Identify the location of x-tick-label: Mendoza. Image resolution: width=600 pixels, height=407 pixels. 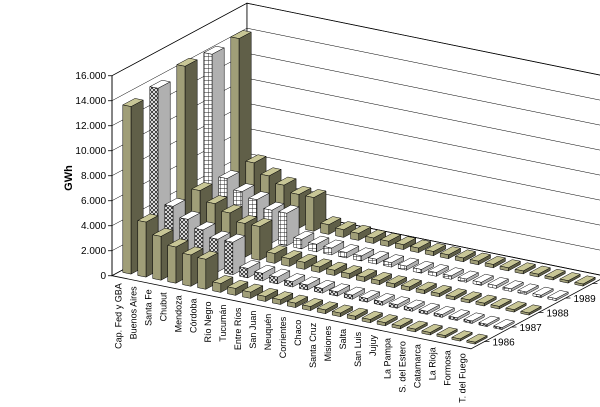
(178, 313).